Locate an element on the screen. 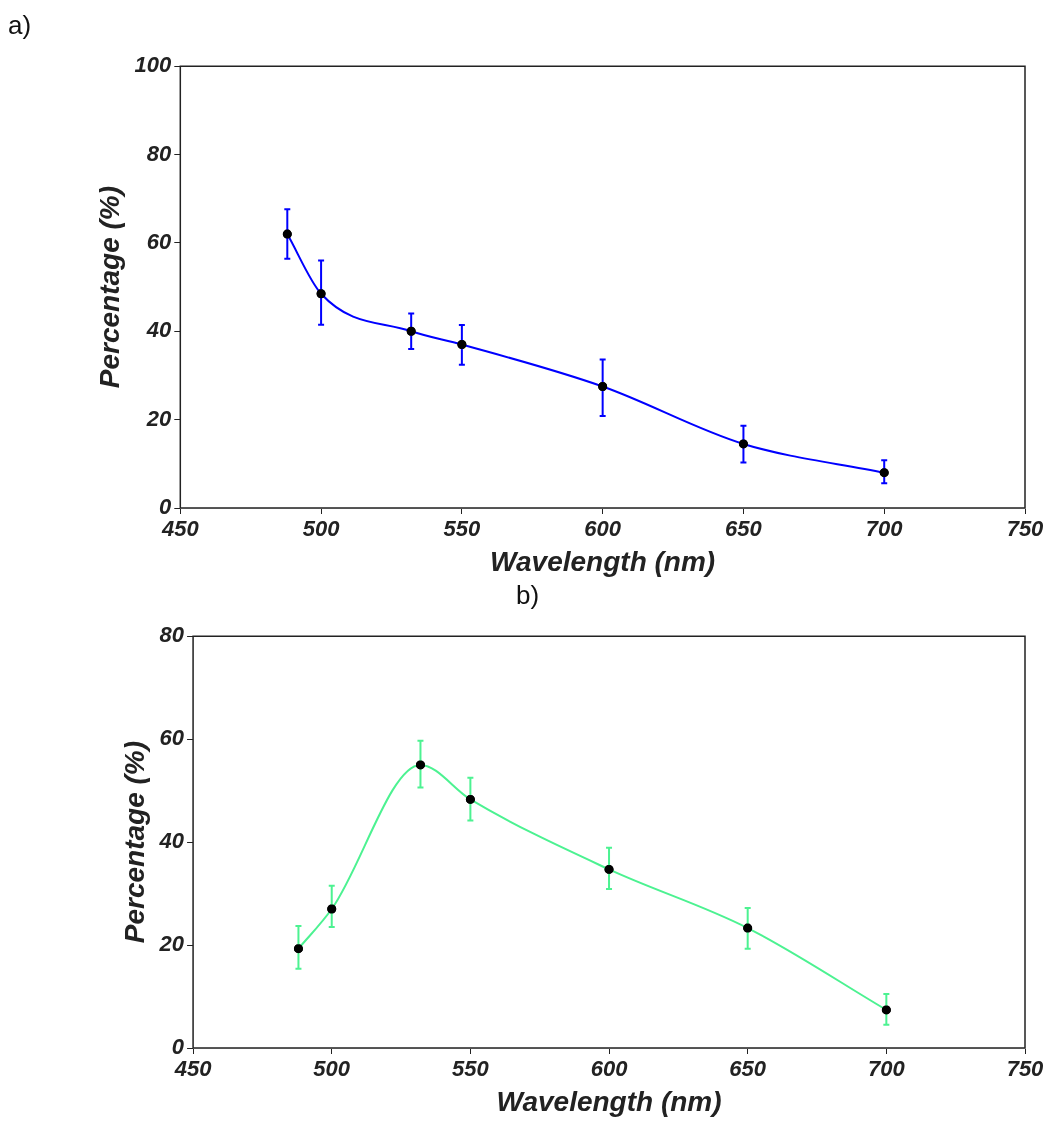 The height and width of the screenshot is (1137, 1055). chart-title: a) is located at coordinates (20, 26).